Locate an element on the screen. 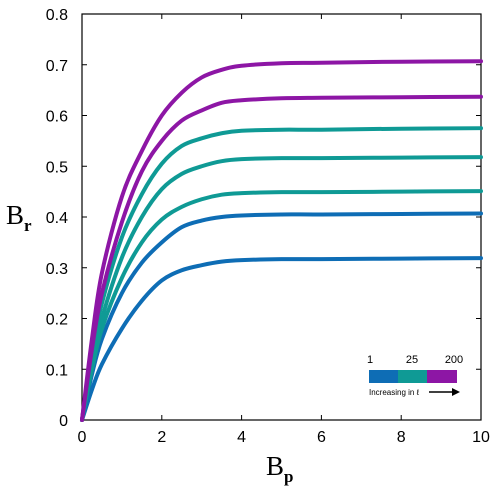  legend-label-1: 1 is located at coordinates (370, 360).